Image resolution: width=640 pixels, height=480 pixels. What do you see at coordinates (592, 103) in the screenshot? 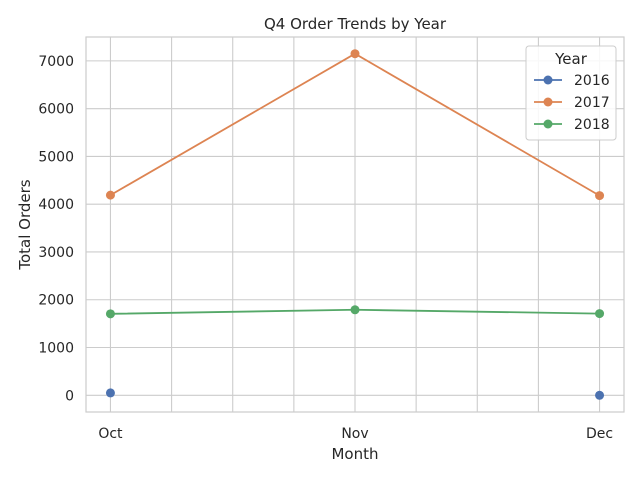
I see `legend-label: 2017` at bounding box center [592, 103].